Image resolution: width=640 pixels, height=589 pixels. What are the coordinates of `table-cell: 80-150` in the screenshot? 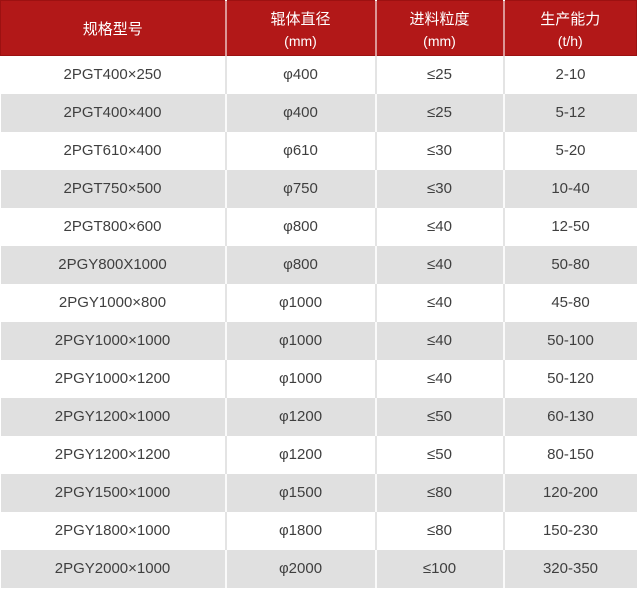 It's located at (570, 454).